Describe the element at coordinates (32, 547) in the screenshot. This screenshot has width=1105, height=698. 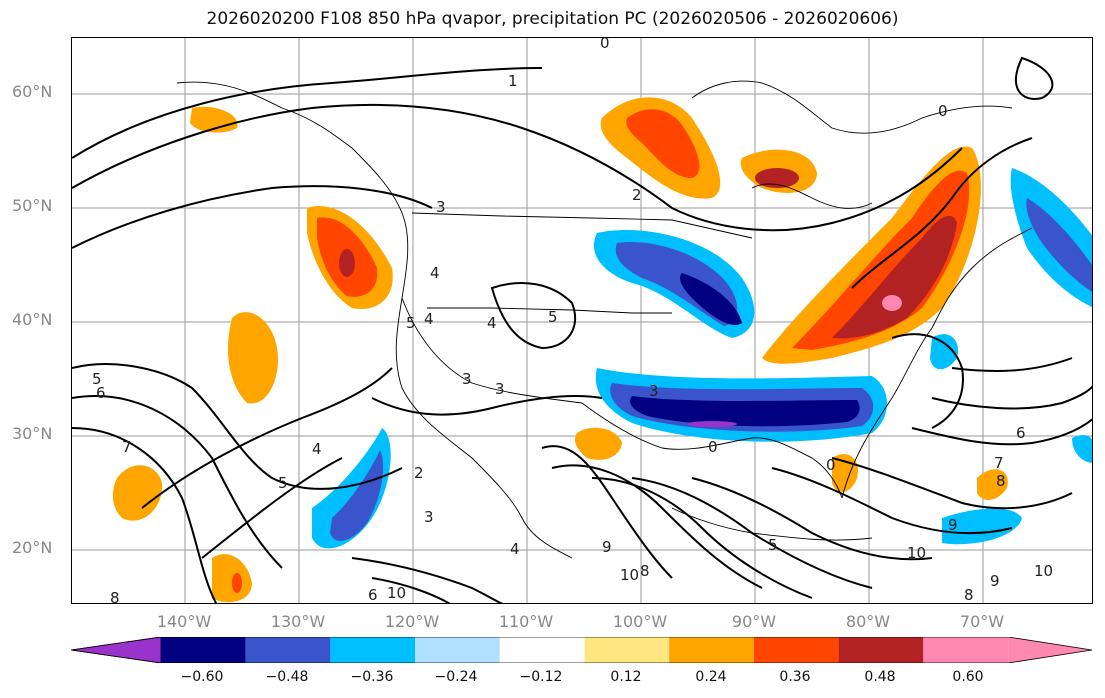
I see `lat-label-20n: 20°N` at that location.